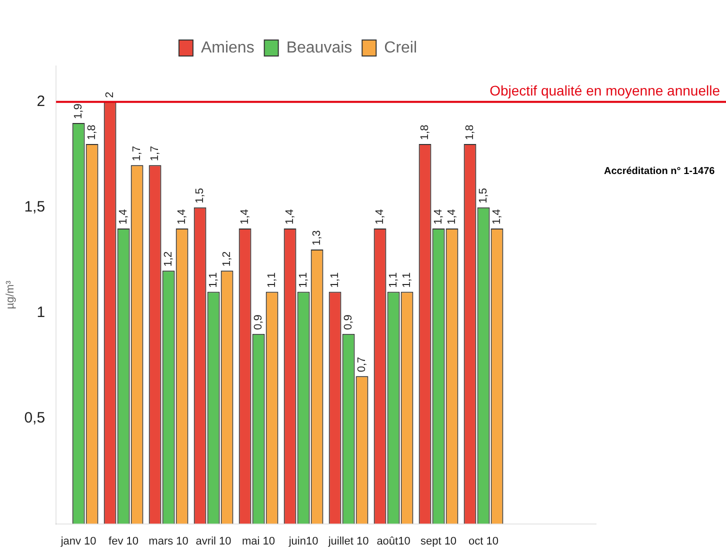  I want to click on y-tick-label: 1, so click(41, 312).